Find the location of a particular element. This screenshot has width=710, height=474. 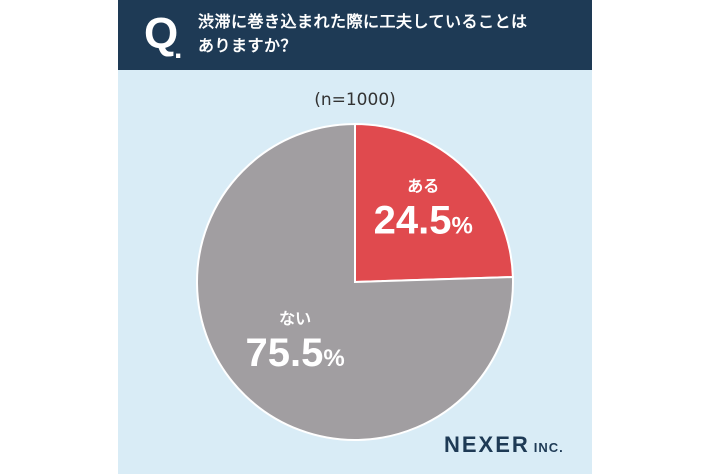

logo-suffix: INC. is located at coordinates (548, 447).